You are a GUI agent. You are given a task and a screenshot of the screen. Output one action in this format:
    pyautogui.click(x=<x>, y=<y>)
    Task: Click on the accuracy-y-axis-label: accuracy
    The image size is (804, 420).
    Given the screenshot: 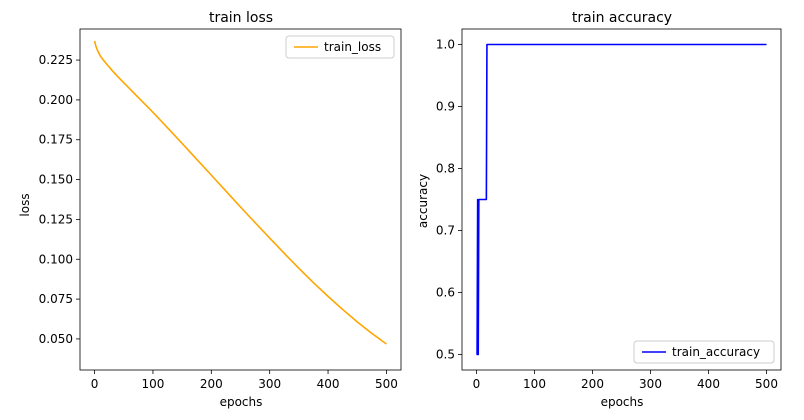 What is the action you would take?
    pyautogui.click(x=423, y=201)
    